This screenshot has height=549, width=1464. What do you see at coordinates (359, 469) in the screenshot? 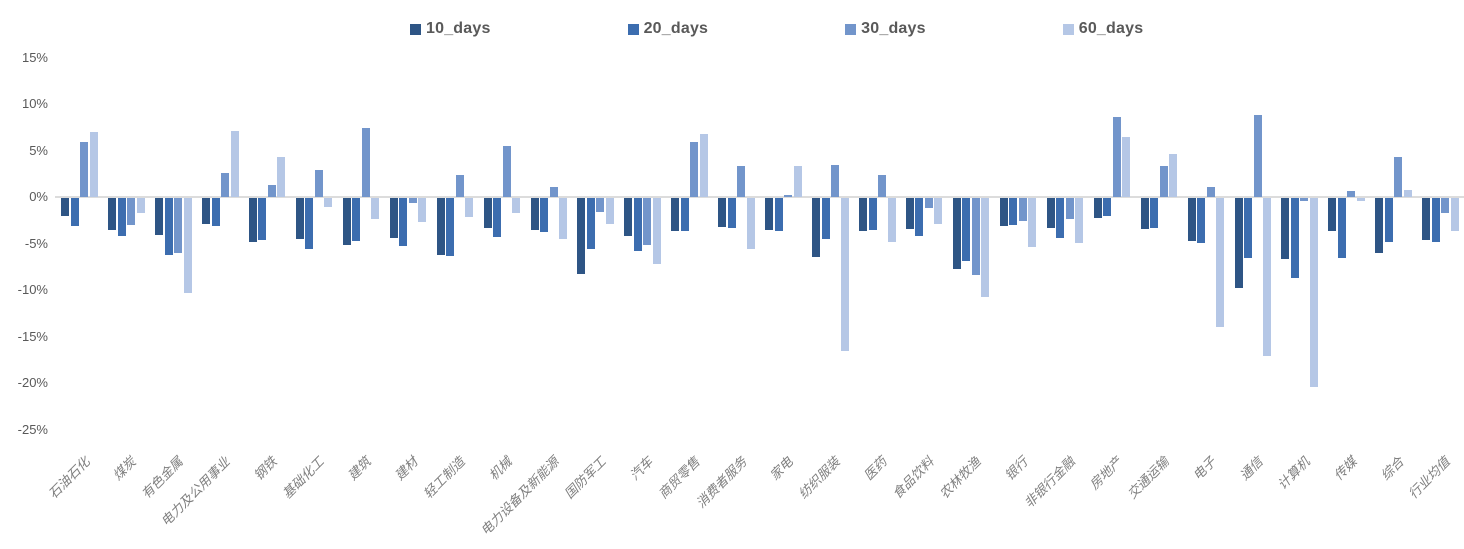
I see `x-axis-category-label: 建筑` at bounding box center [359, 469].